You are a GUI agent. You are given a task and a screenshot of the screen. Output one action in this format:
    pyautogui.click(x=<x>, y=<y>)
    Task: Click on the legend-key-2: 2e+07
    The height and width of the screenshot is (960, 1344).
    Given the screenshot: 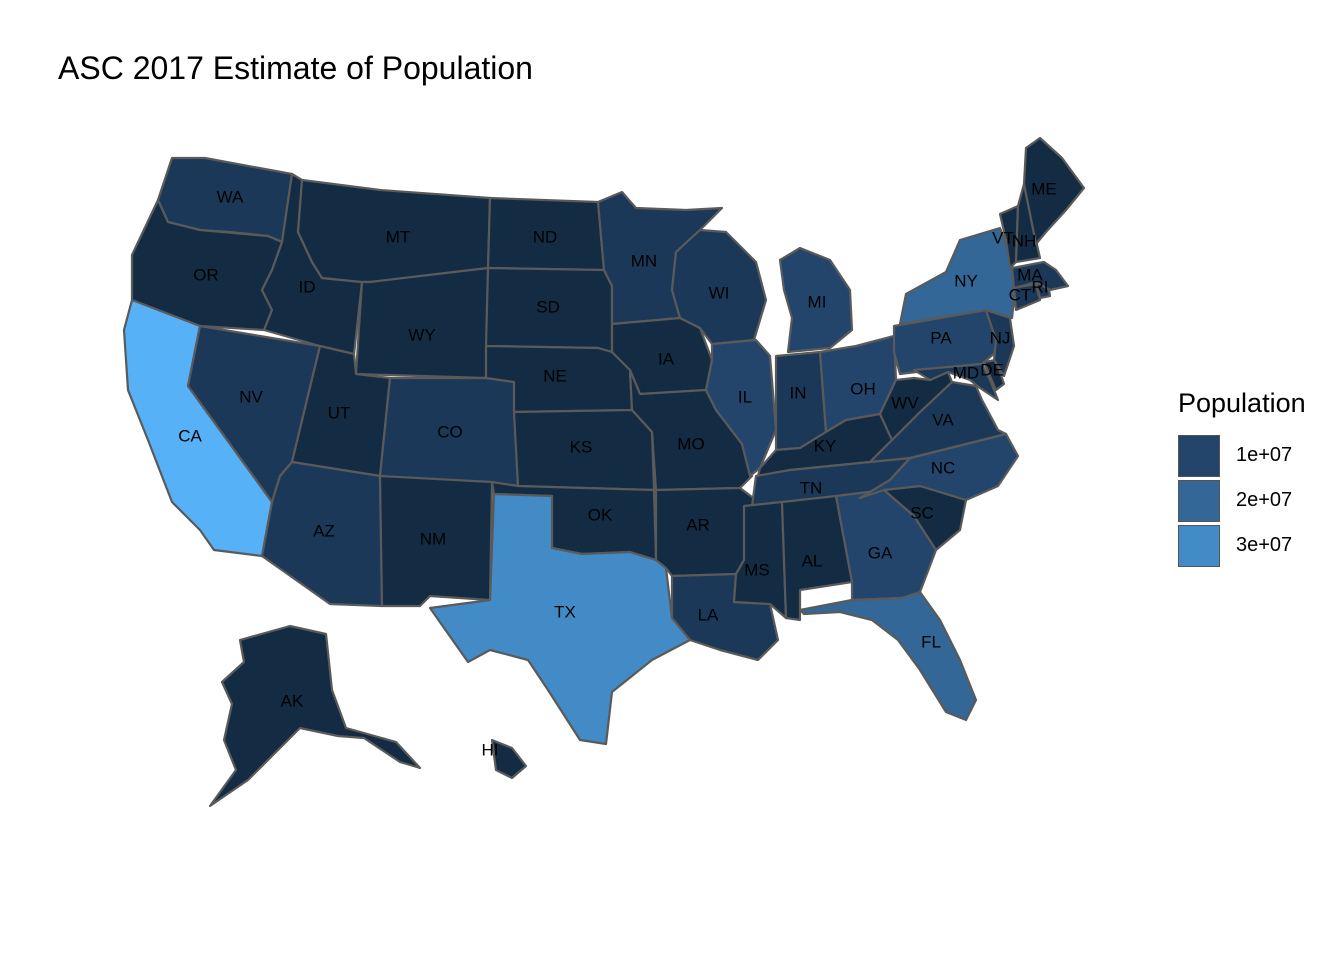 What is the action you would take?
    pyautogui.click(x=1242, y=500)
    